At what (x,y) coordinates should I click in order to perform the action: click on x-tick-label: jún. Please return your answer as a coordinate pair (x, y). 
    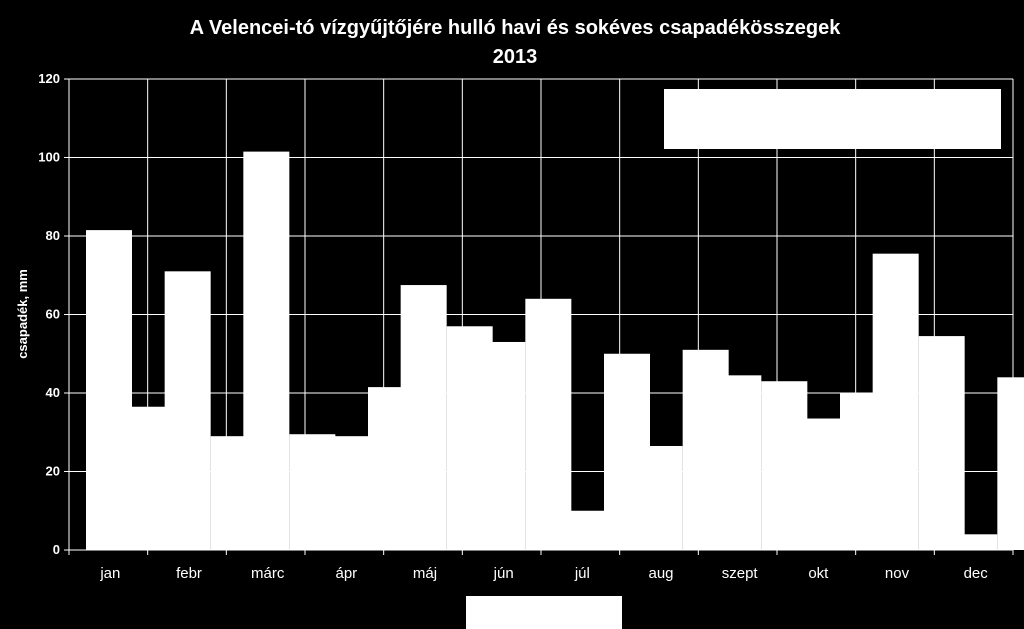
    Looking at the image, I should click on (503, 573).